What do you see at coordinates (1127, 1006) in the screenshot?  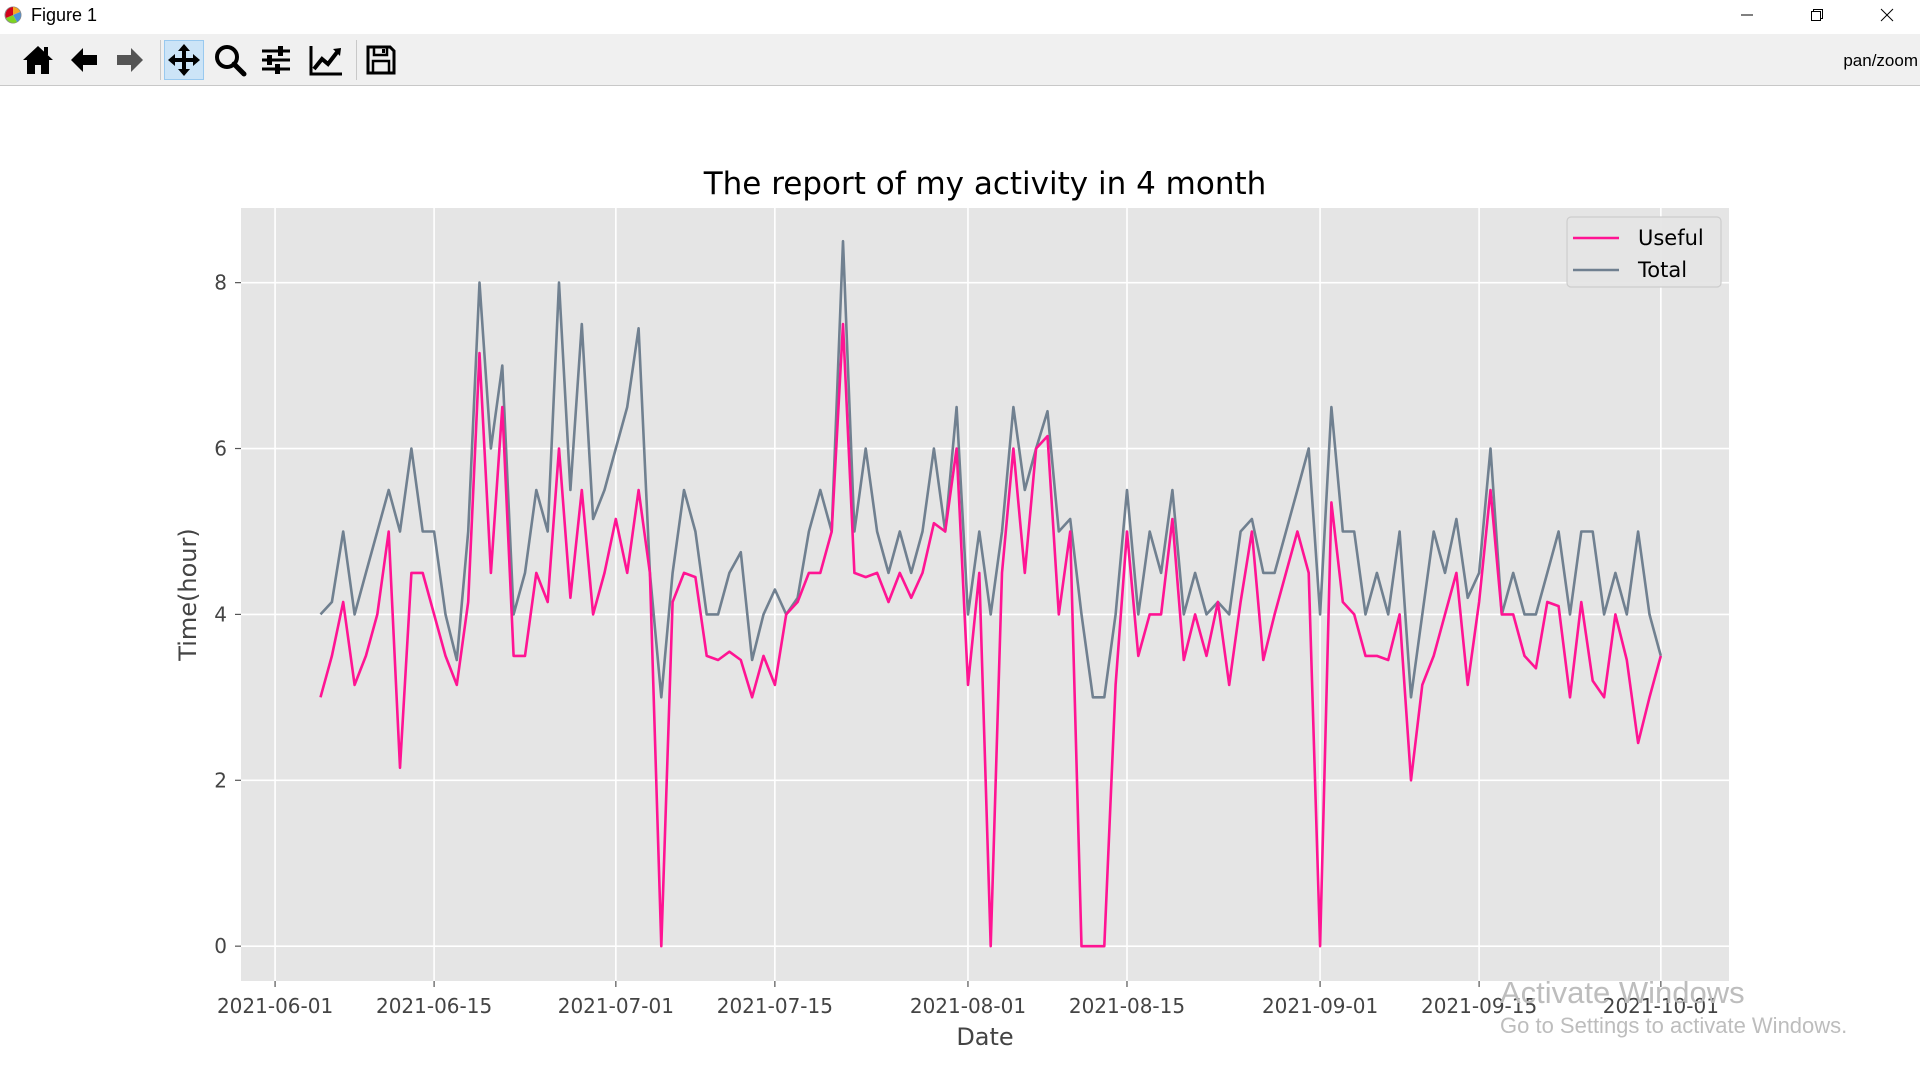 I see `x-tick-label: 2021-08-15` at bounding box center [1127, 1006].